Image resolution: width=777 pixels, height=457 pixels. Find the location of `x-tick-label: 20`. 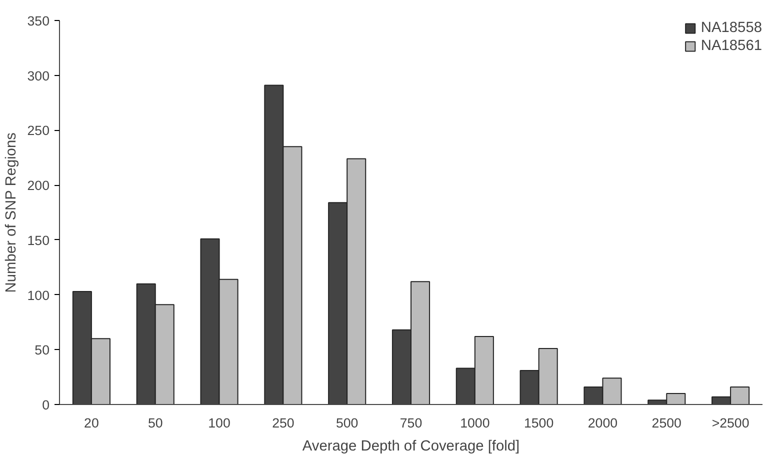

x-tick-label: 20 is located at coordinates (91, 423).